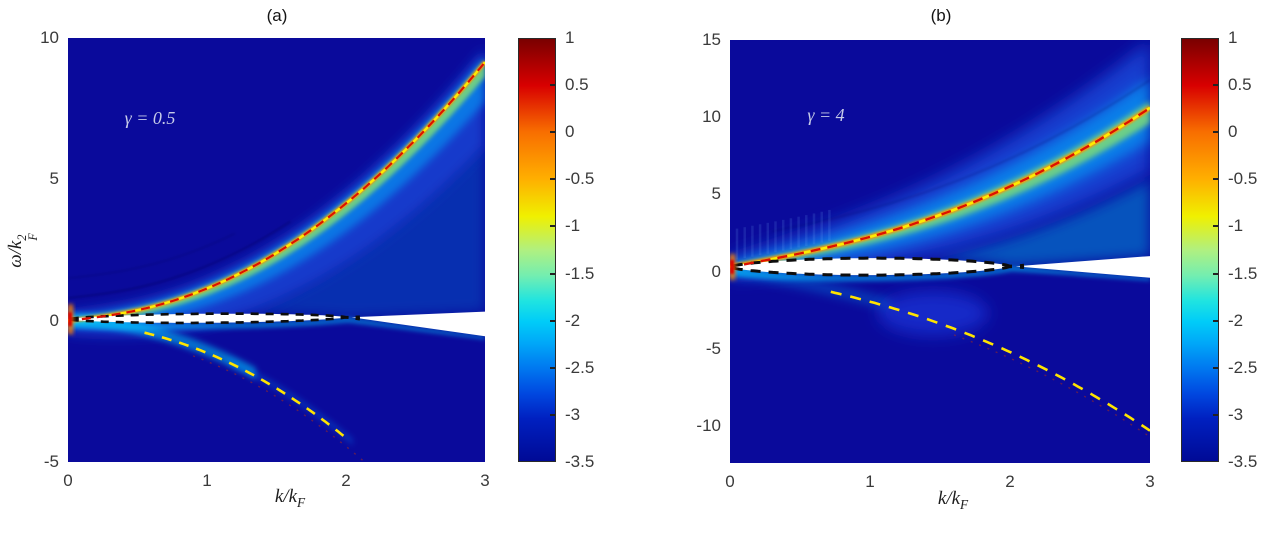  What do you see at coordinates (826, 115) in the screenshot?
I see `panel-b-gamma-annotation: γ = 4` at bounding box center [826, 115].